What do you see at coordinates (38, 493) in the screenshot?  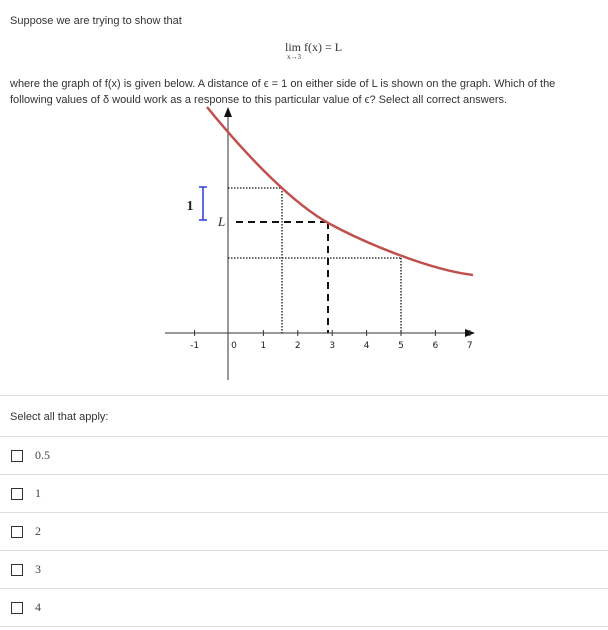 I see `option-label: 1` at bounding box center [38, 493].